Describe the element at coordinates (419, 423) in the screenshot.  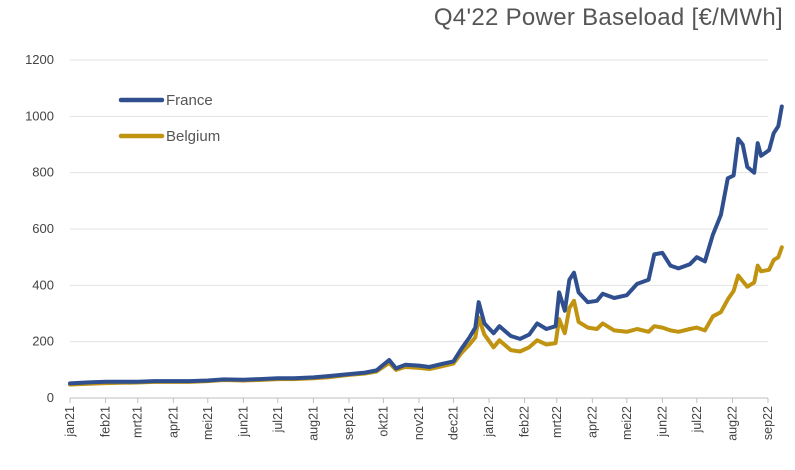
I see `x-tick-label: nov21` at that location.